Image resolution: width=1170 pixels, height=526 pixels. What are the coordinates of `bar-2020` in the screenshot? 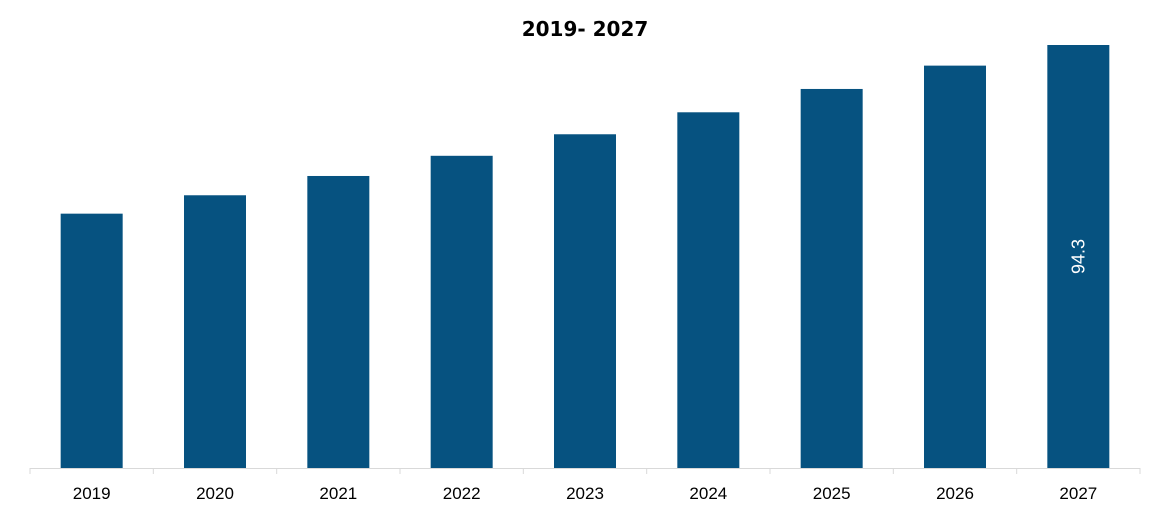 It's located at (215, 331).